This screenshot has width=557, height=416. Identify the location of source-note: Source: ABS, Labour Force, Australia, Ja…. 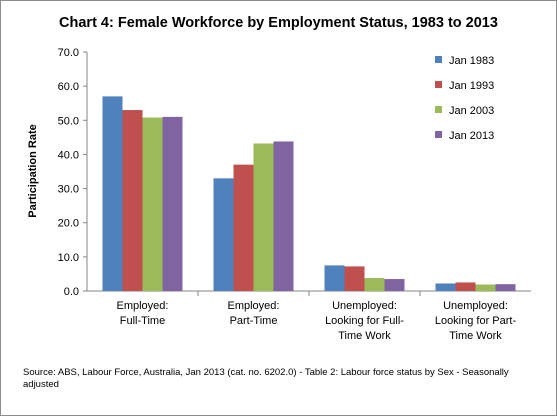
(266, 378).